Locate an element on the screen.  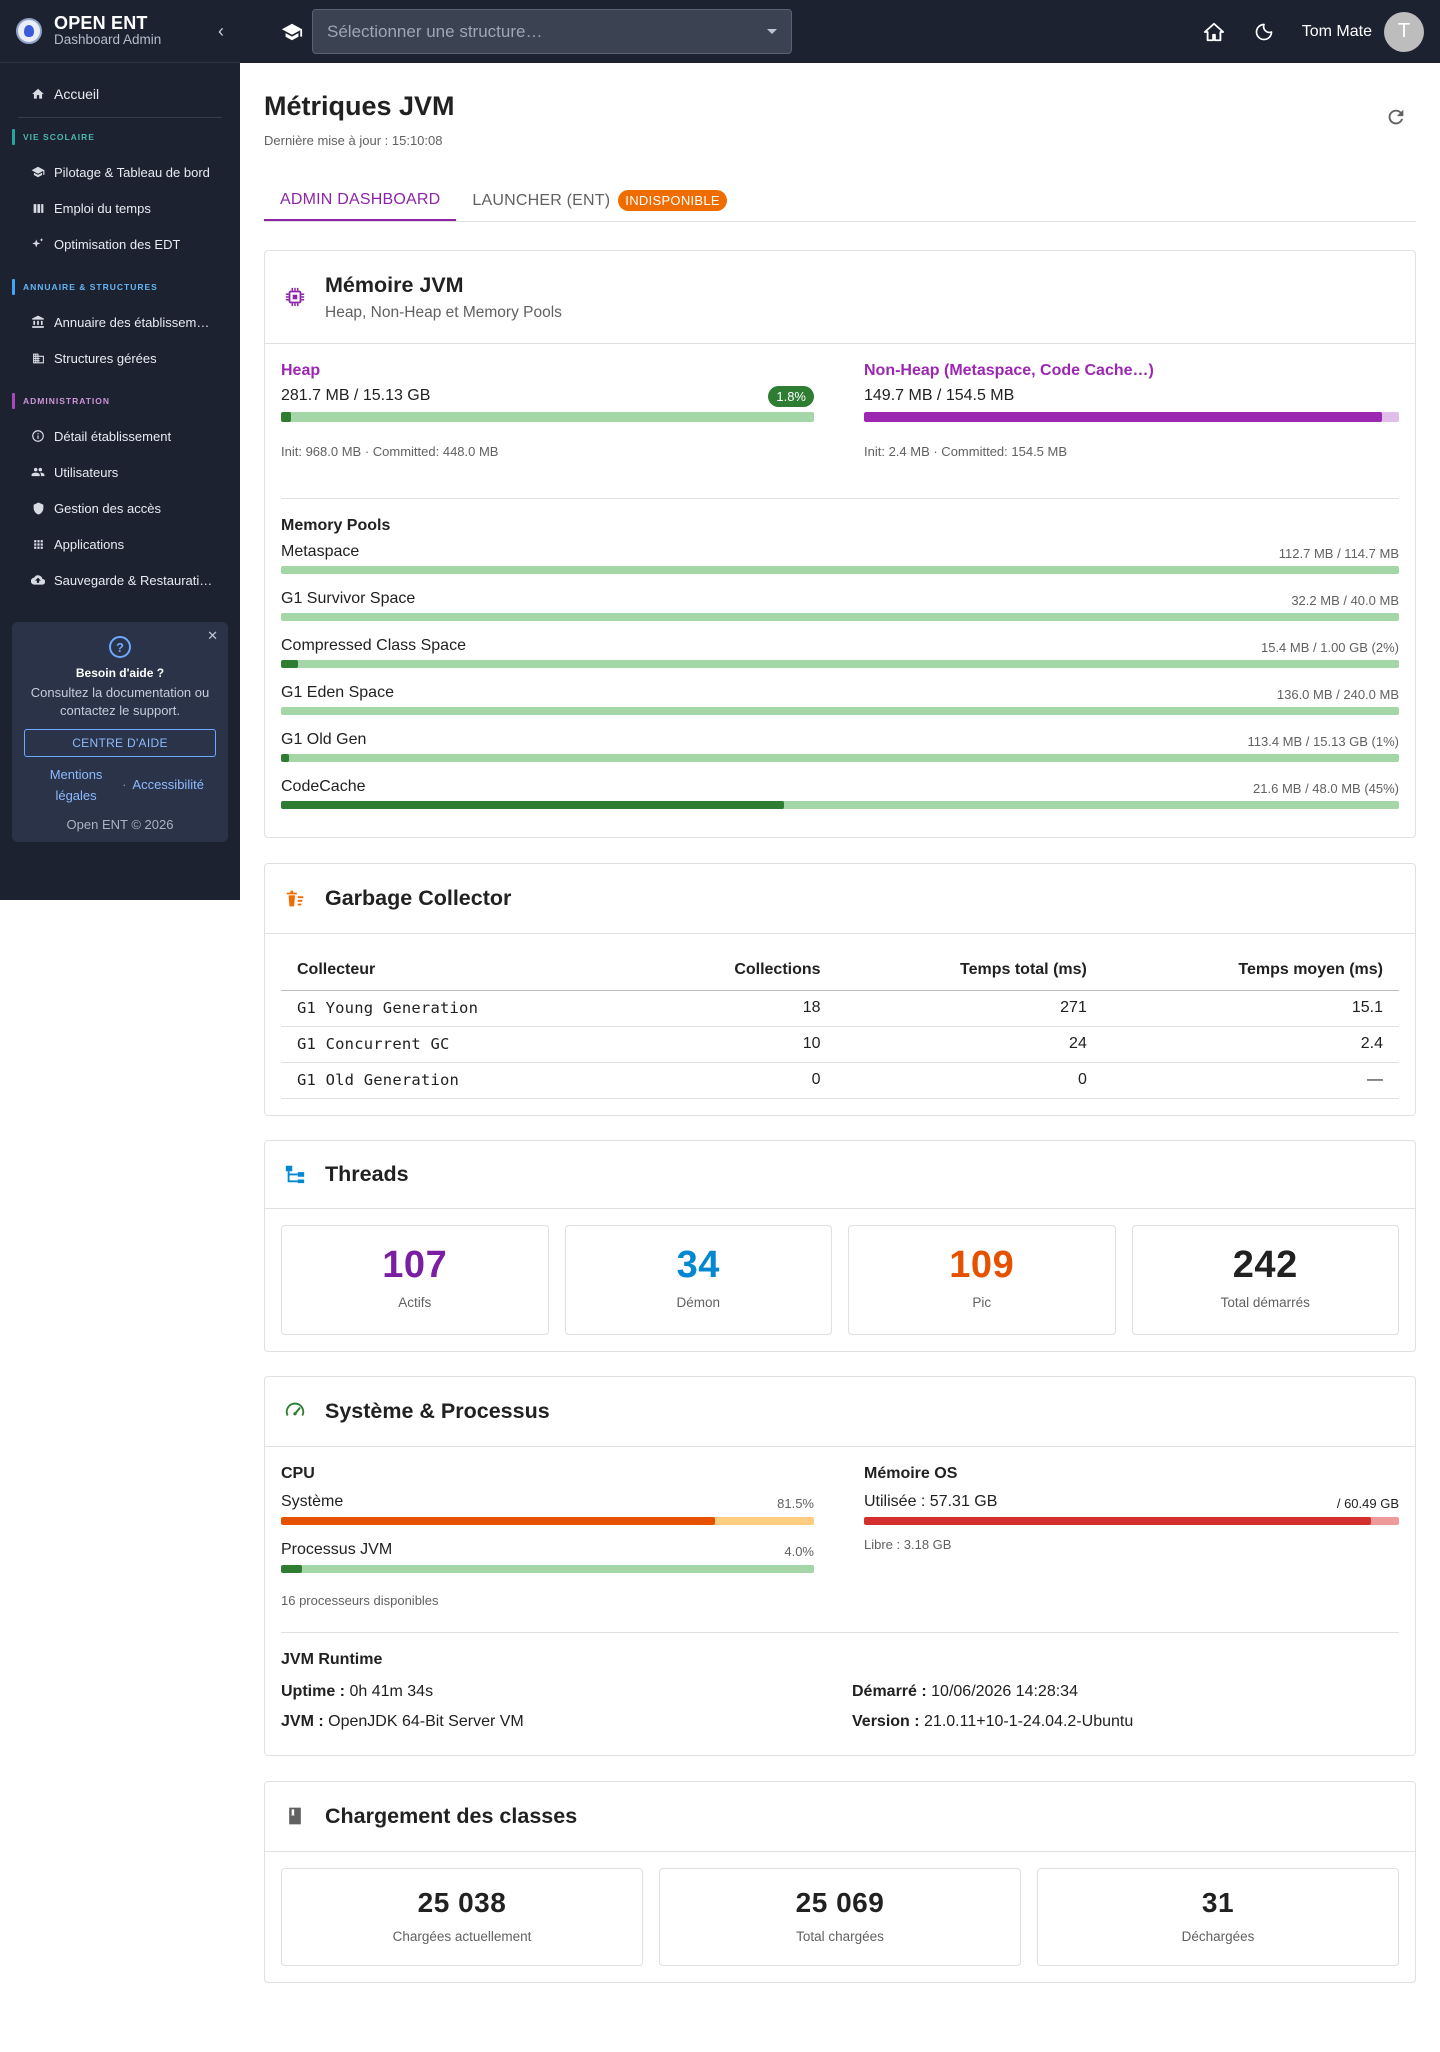
stat-tile: 242 Total démarrés is located at coordinates (1265, 1279).